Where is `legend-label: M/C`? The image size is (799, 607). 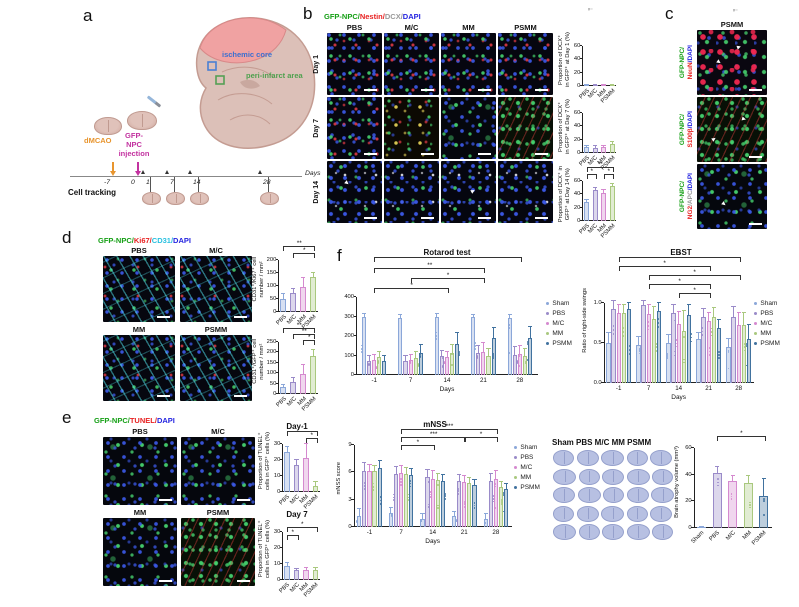
legend-label: M/C is located at coordinates (526, 467).